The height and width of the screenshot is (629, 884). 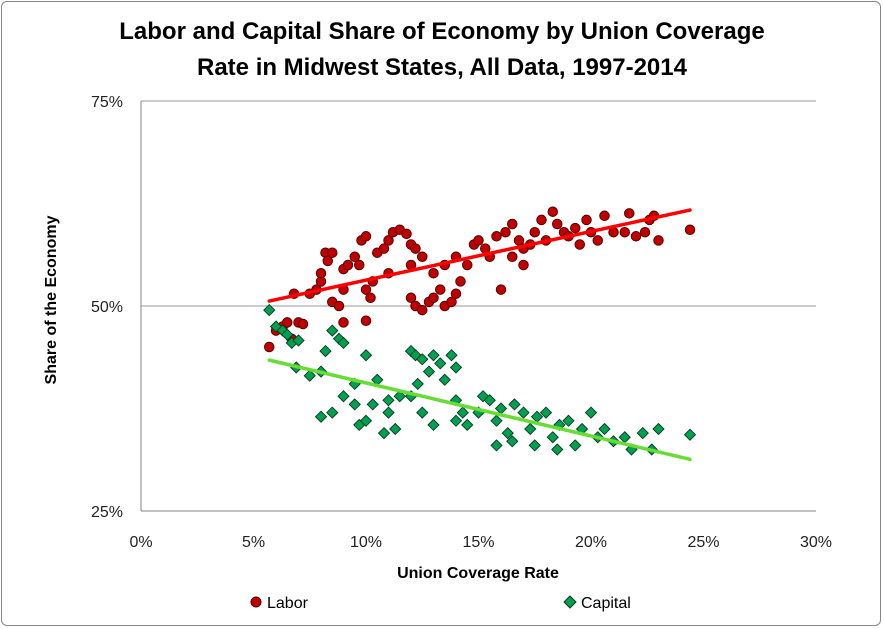 What do you see at coordinates (703, 542) in the screenshot?
I see `x-tick-label: 25%` at bounding box center [703, 542].